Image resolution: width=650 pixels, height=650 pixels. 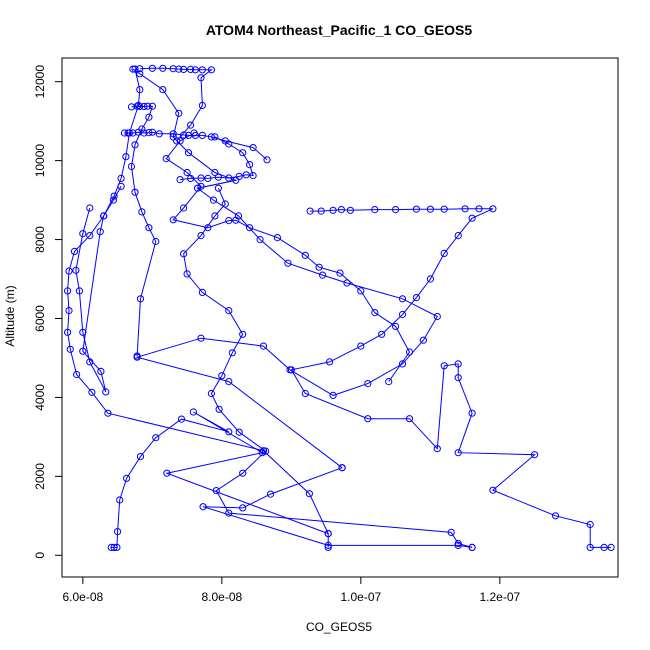 What do you see at coordinates (40, 318) in the screenshot?
I see `y-tick-label: 6000` at bounding box center [40, 318].